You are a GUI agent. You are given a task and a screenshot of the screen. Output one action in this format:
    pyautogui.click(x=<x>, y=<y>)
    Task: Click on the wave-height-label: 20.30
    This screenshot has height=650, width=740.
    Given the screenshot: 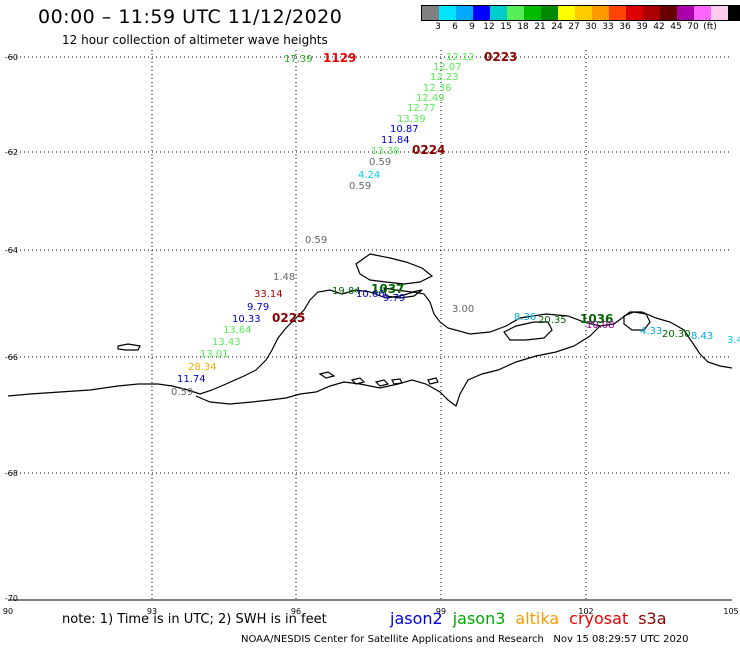 What is the action you would take?
    pyautogui.click(x=676, y=334)
    